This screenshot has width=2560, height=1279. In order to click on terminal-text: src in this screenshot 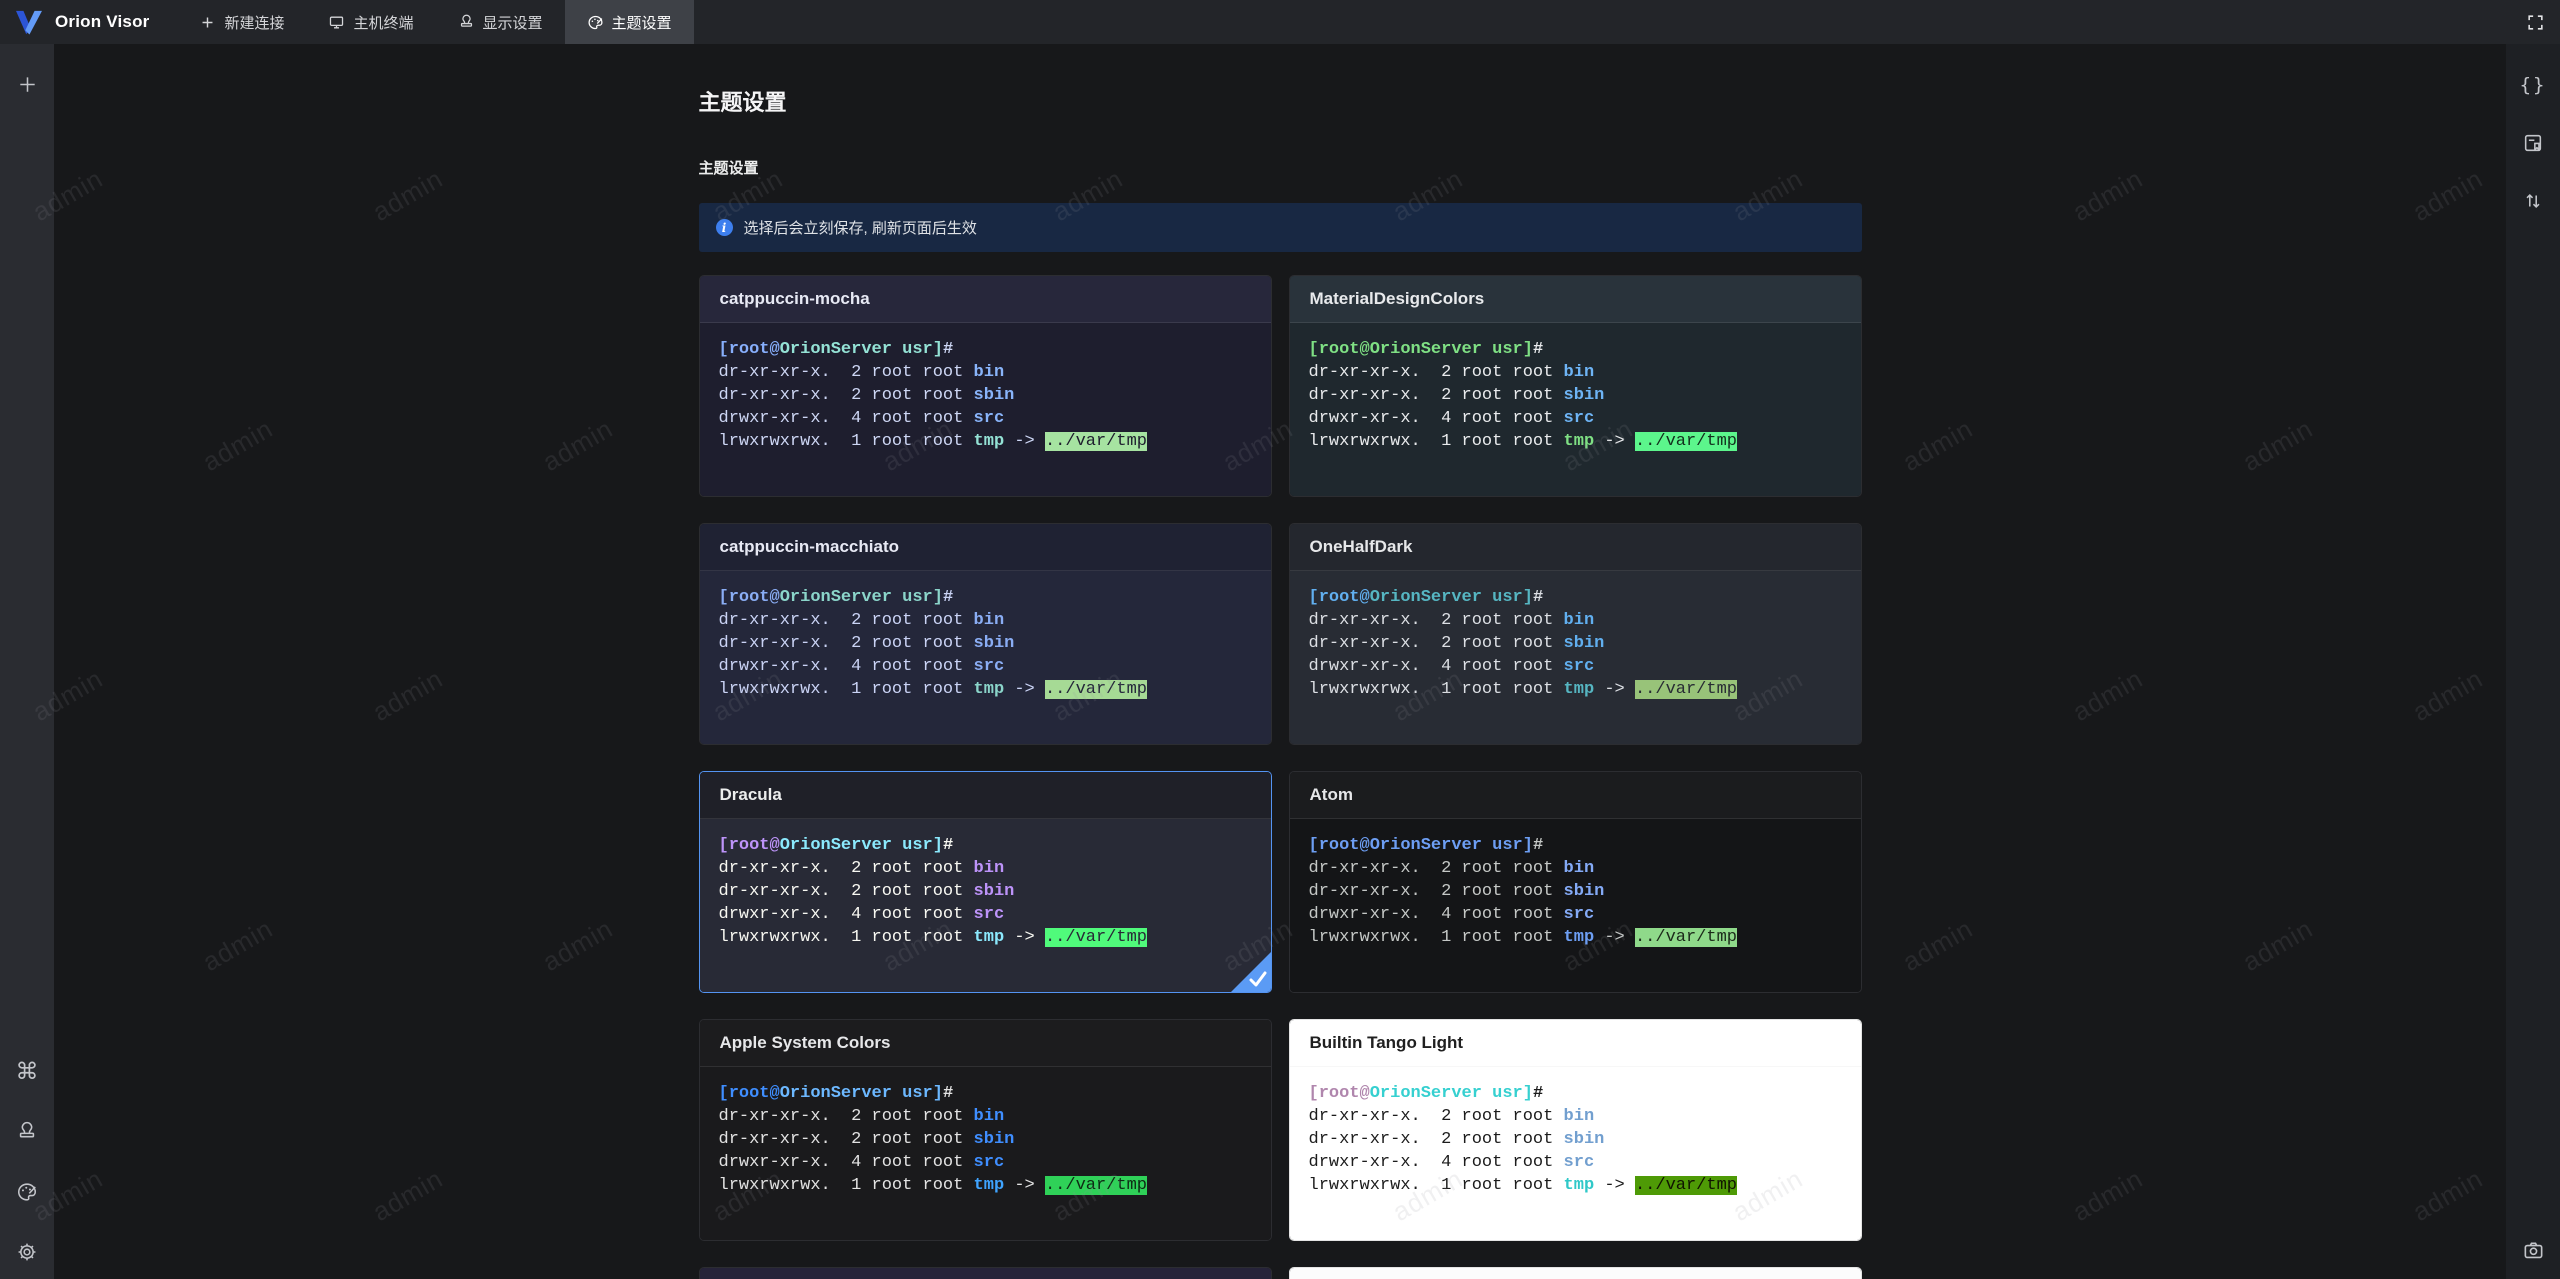, I will do `click(1579, 666)`.